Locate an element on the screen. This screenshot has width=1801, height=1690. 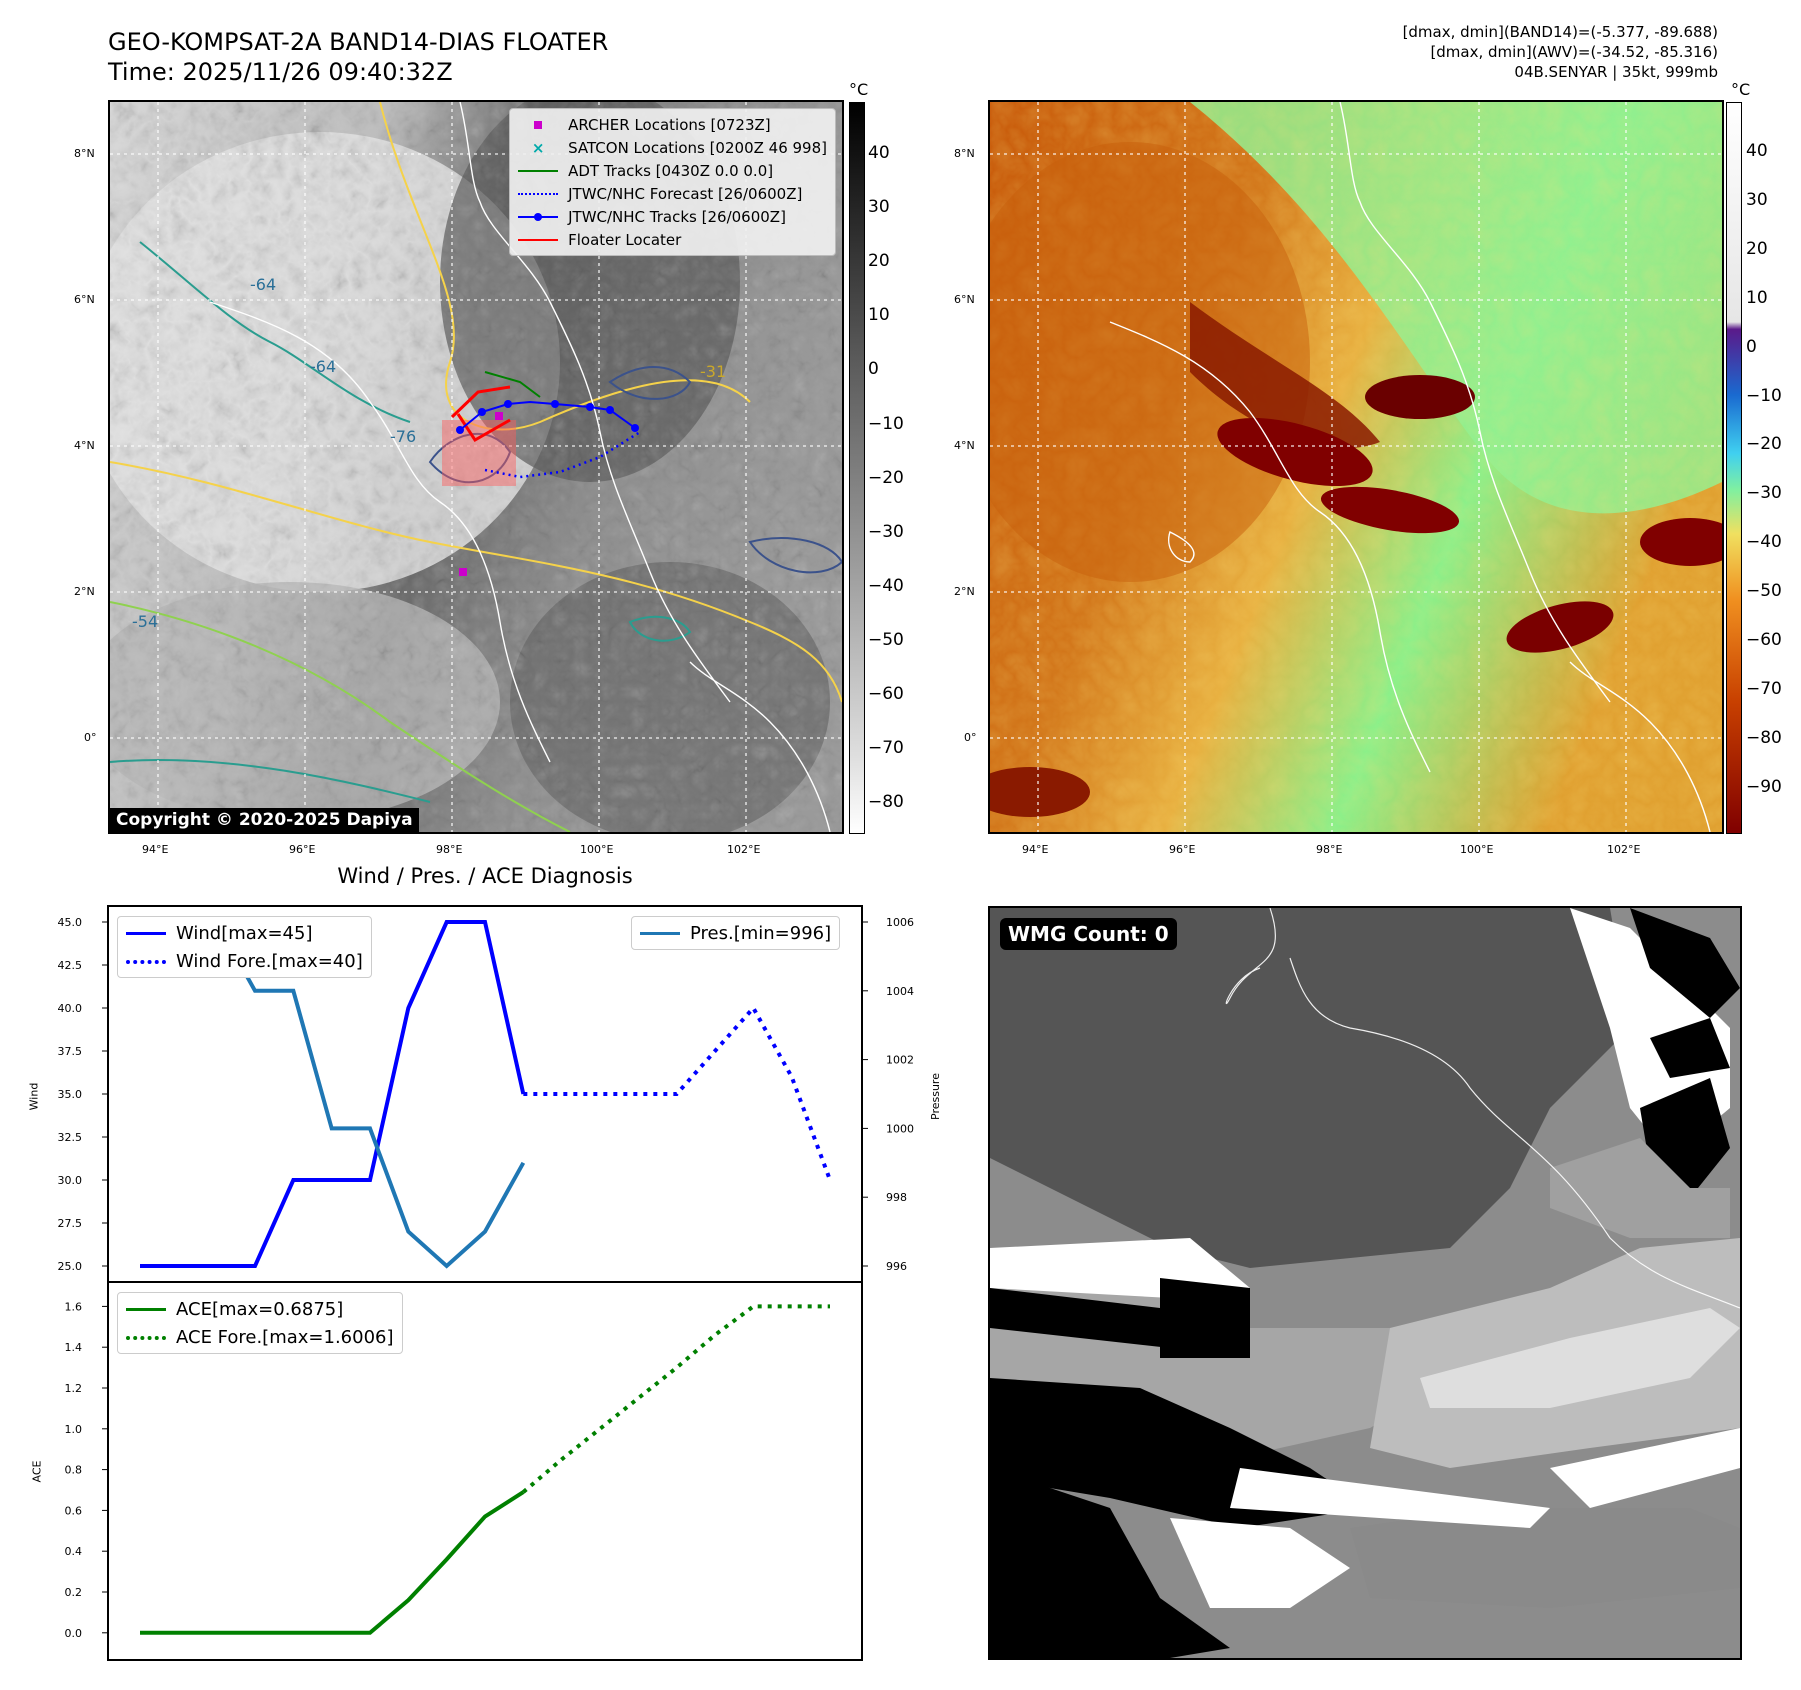
pressure-legend: Pres.[min=996] is located at coordinates (736, 933).